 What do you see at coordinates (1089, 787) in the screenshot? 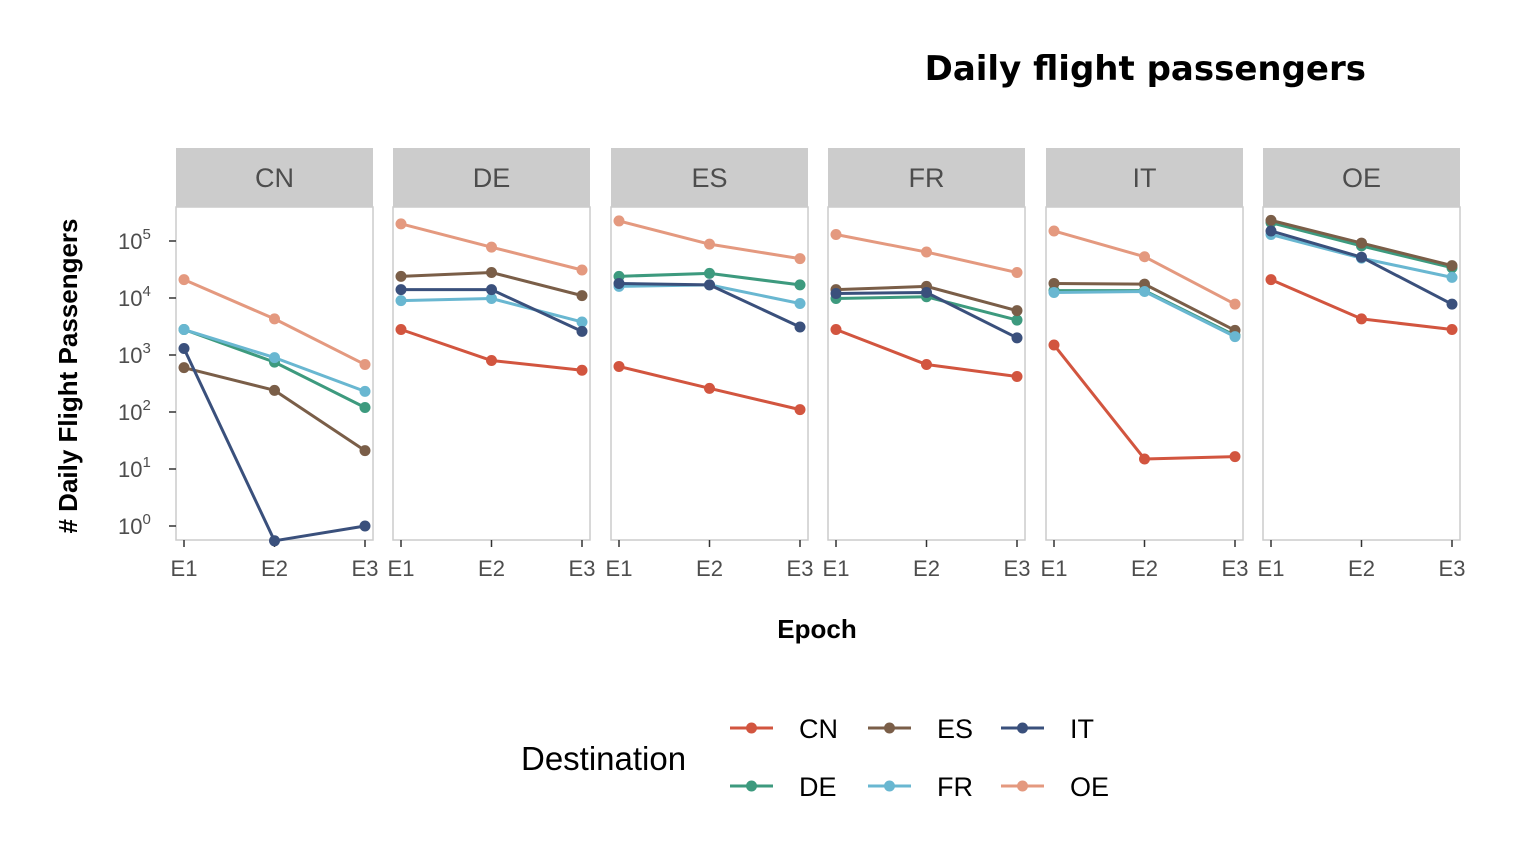
I see `legend-label: OE` at bounding box center [1089, 787].